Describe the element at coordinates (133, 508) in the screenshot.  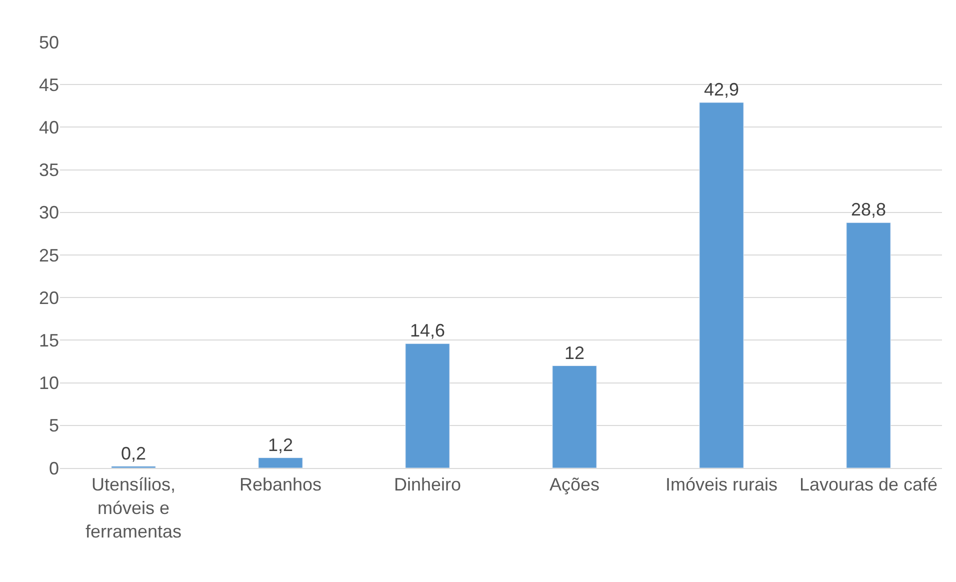
I see `x-tick-label: Utensílios, móveis e ferramentas` at that location.